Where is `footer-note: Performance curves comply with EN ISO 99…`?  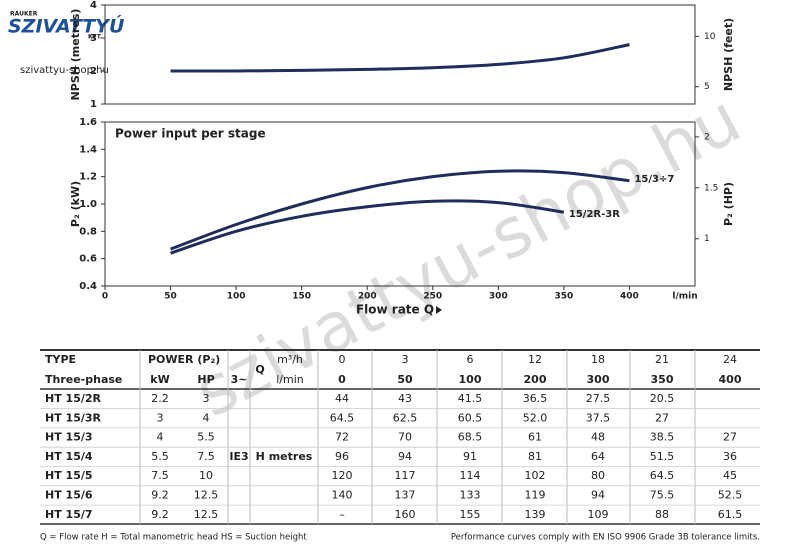 footer-note: Performance curves comply with EN ISO 99… is located at coordinates (605, 538).